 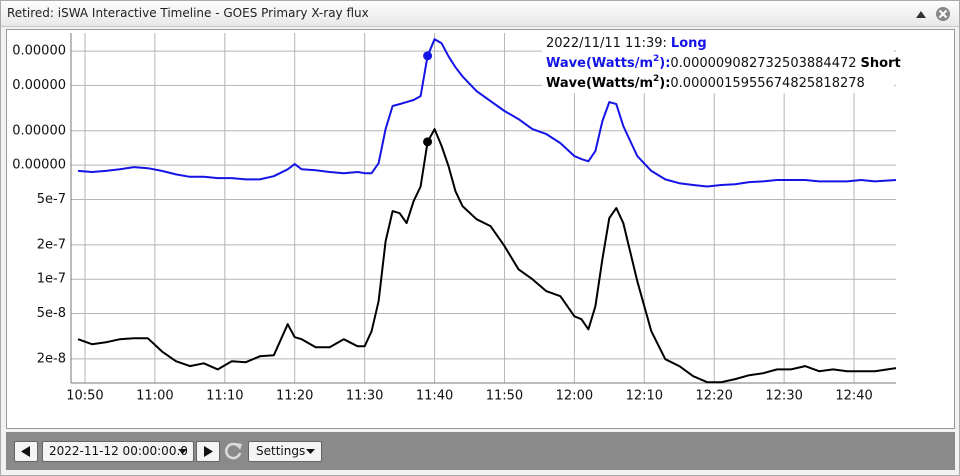 I want to click on readout-background, so click(x=718, y=63).